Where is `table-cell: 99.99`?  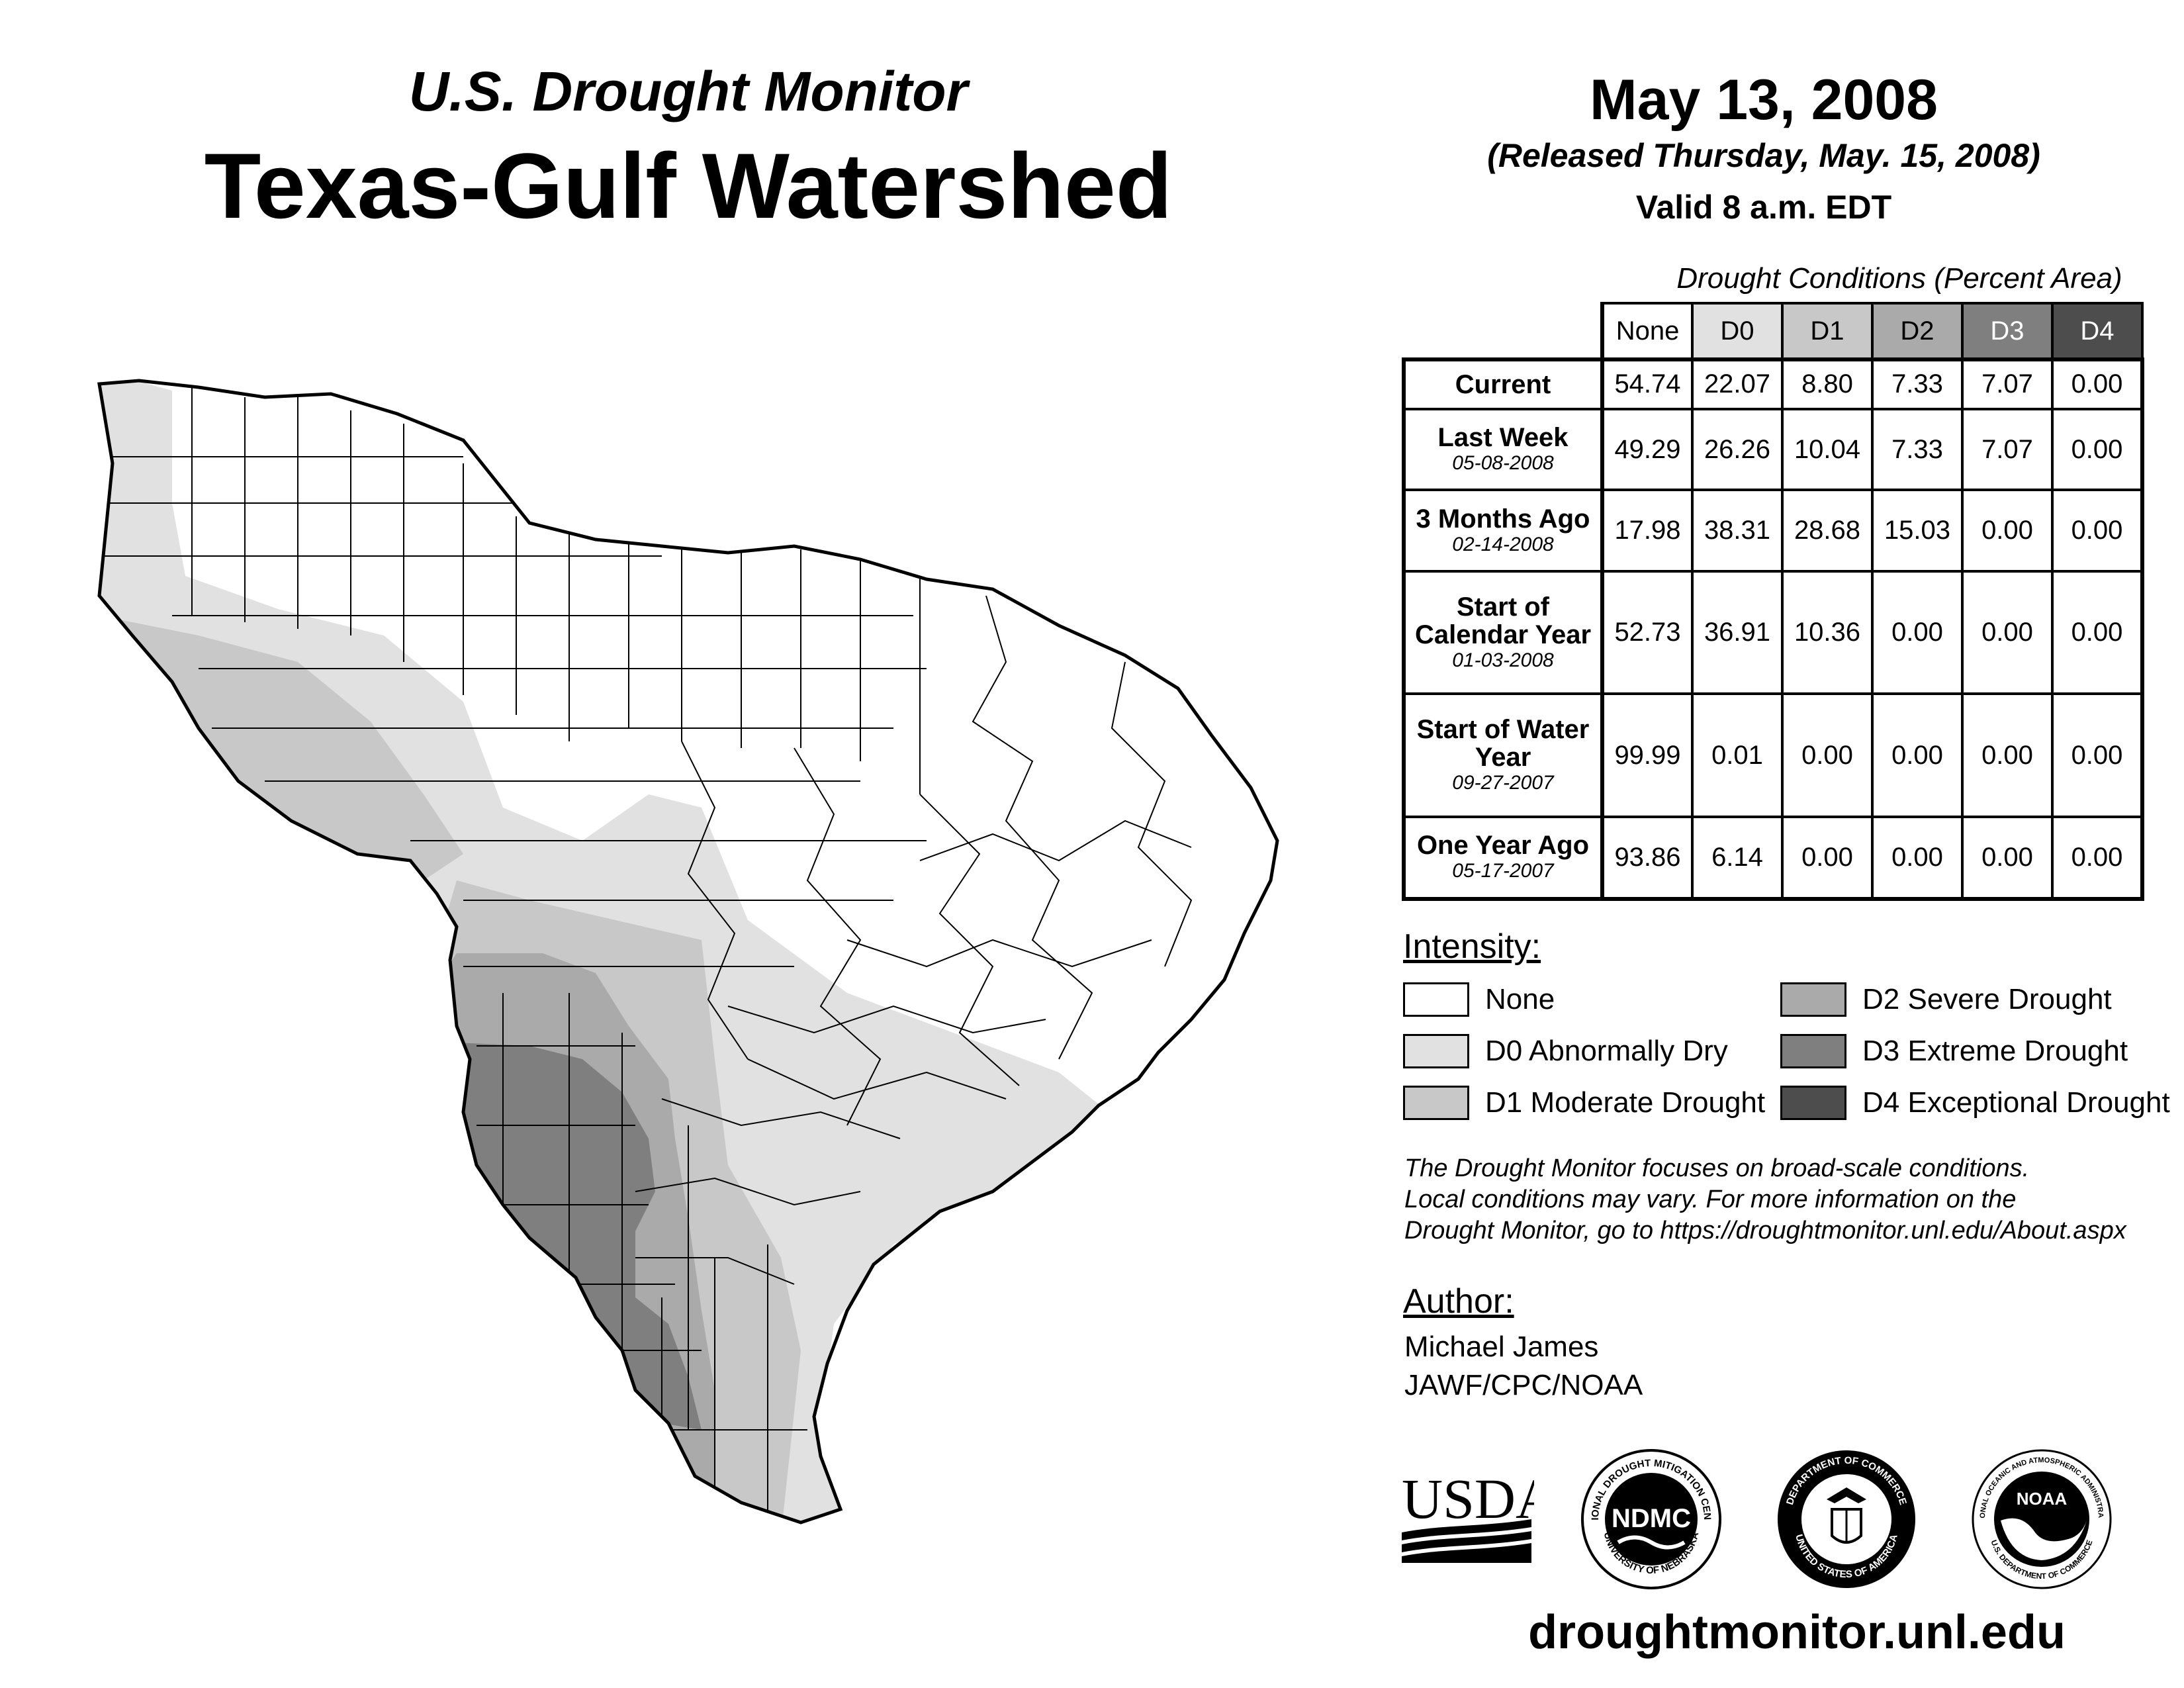
table-cell: 99.99 is located at coordinates (1647, 755).